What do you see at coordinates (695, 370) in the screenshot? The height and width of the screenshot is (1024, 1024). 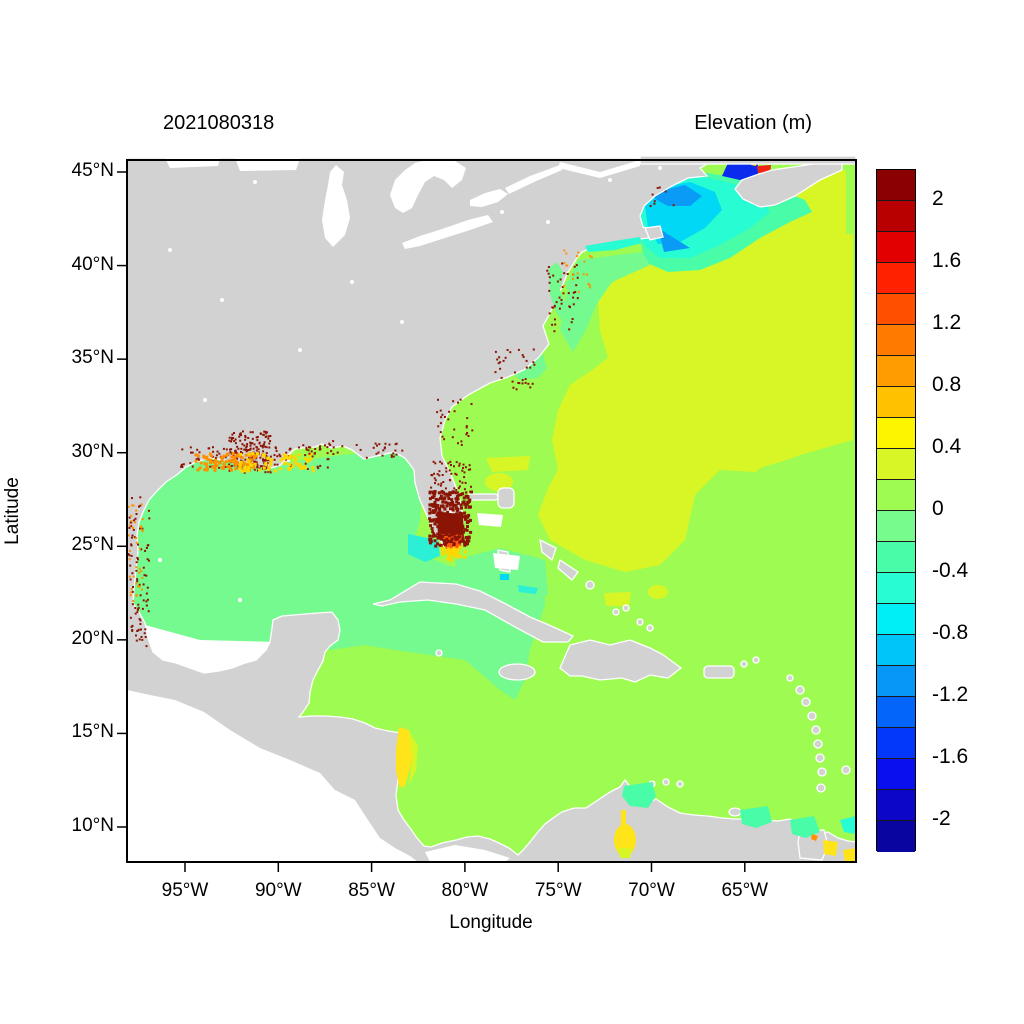 I see `ne-atlantic-region` at bounding box center [695, 370].